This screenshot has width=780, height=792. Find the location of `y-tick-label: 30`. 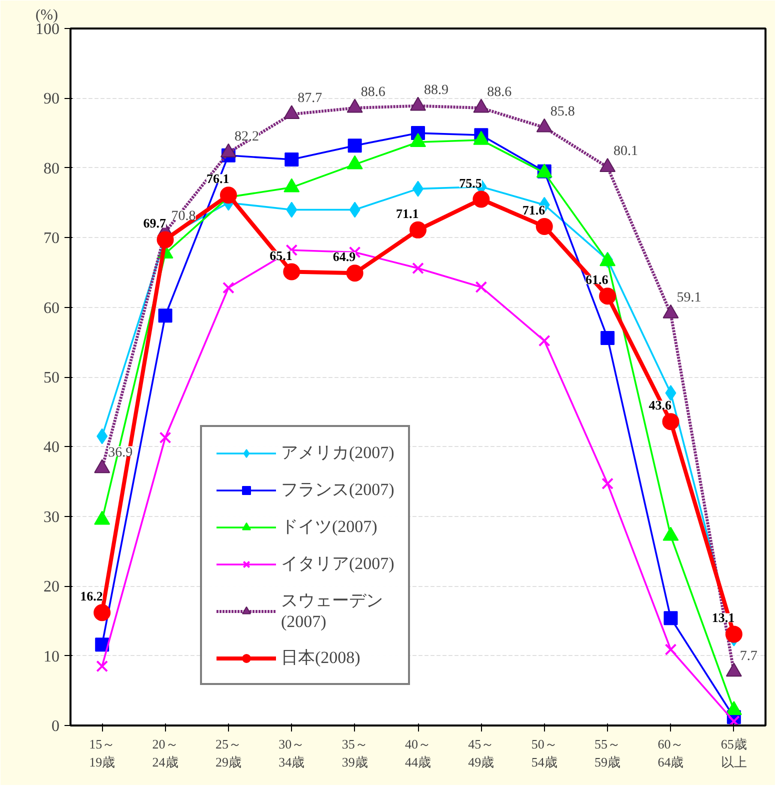

y-tick-label: 30 is located at coordinates (52, 517).